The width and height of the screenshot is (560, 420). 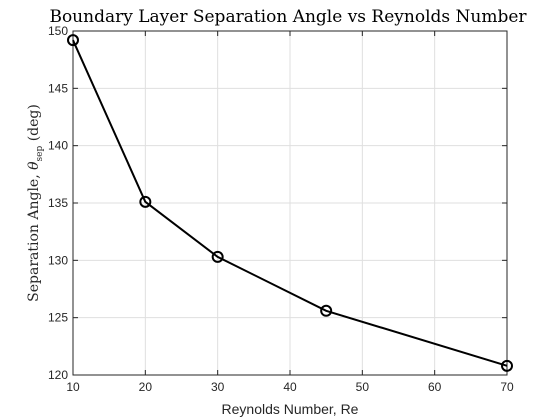 What do you see at coordinates (58, 203) in the screenshot?
I see `y-tick-label: 135` at bounding box center [58, 203].